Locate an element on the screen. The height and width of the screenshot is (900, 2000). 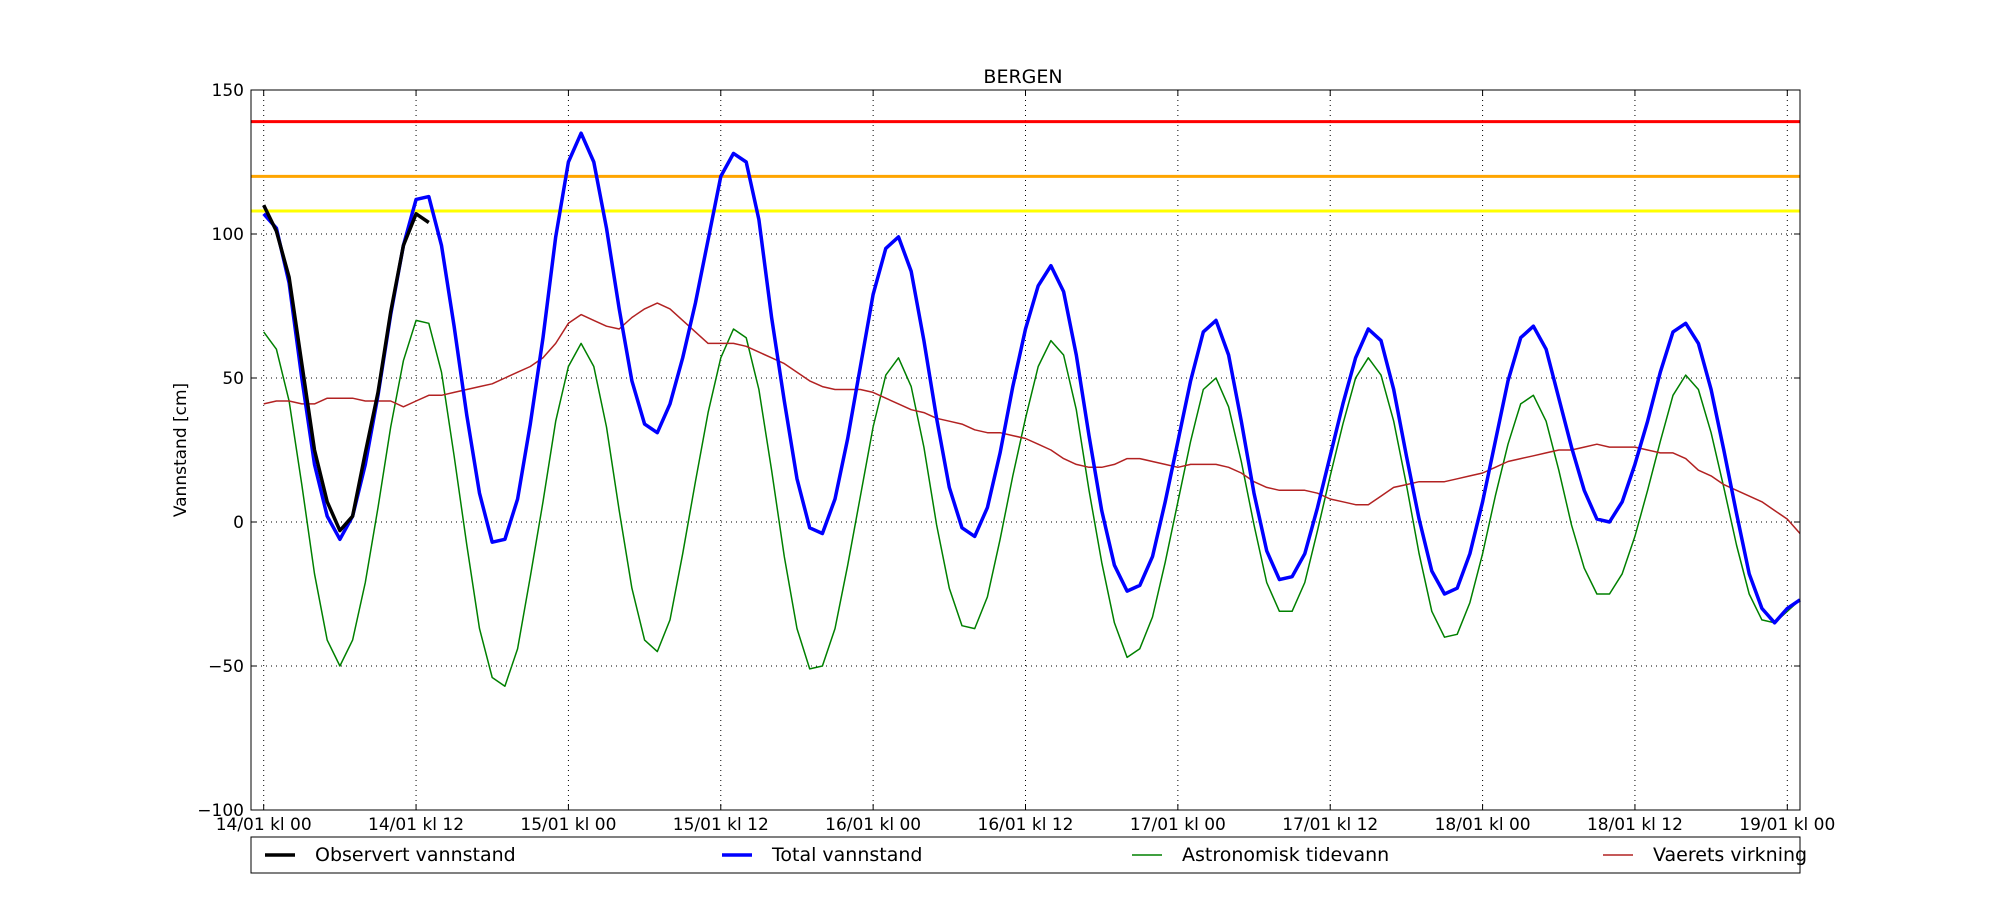
y-tick-label: 100 is located at coordinates (228, 235).